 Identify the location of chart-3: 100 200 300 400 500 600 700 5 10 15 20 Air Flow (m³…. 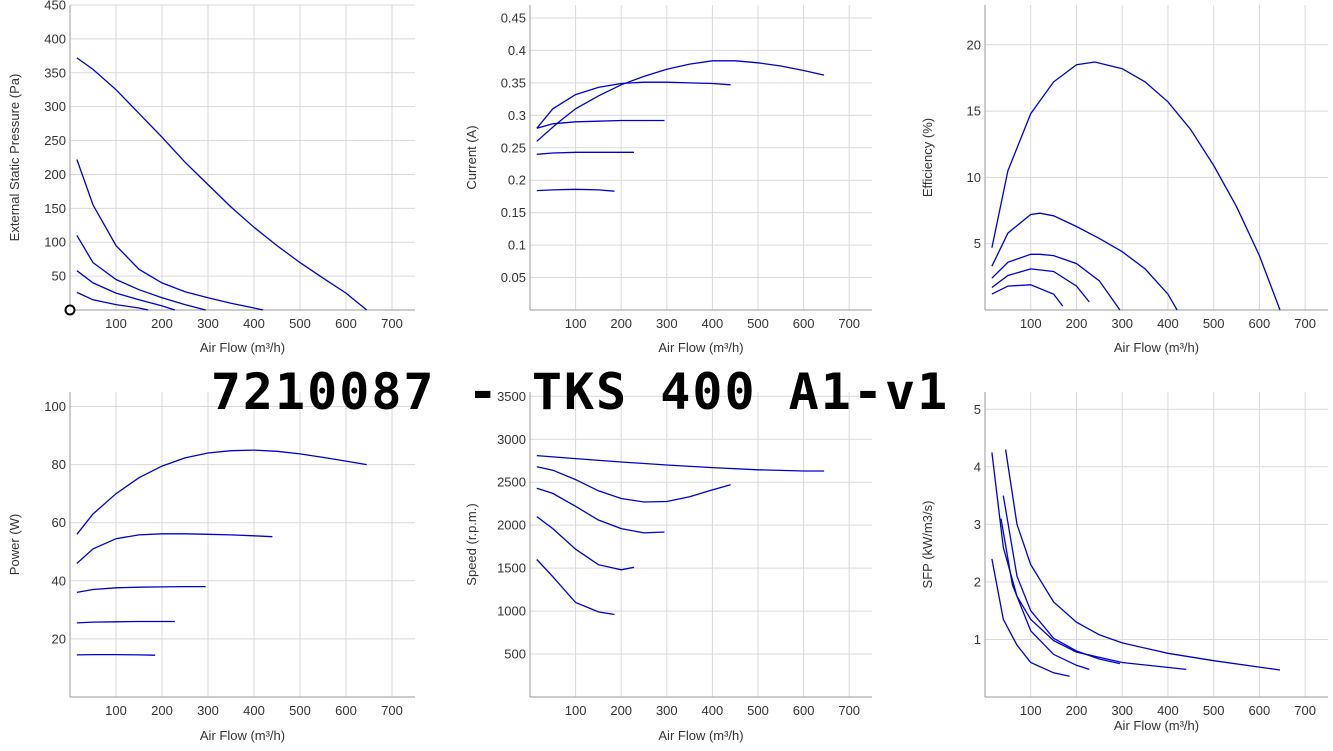
(1124, 180).